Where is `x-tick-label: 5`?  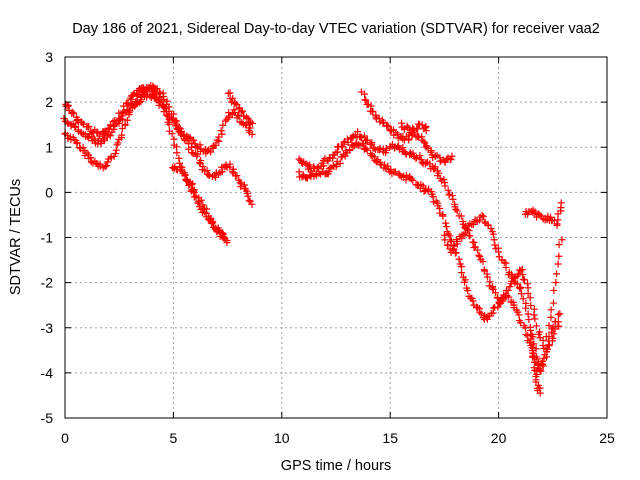
x-tick-label: 5 is located at coordinates (174, 438).